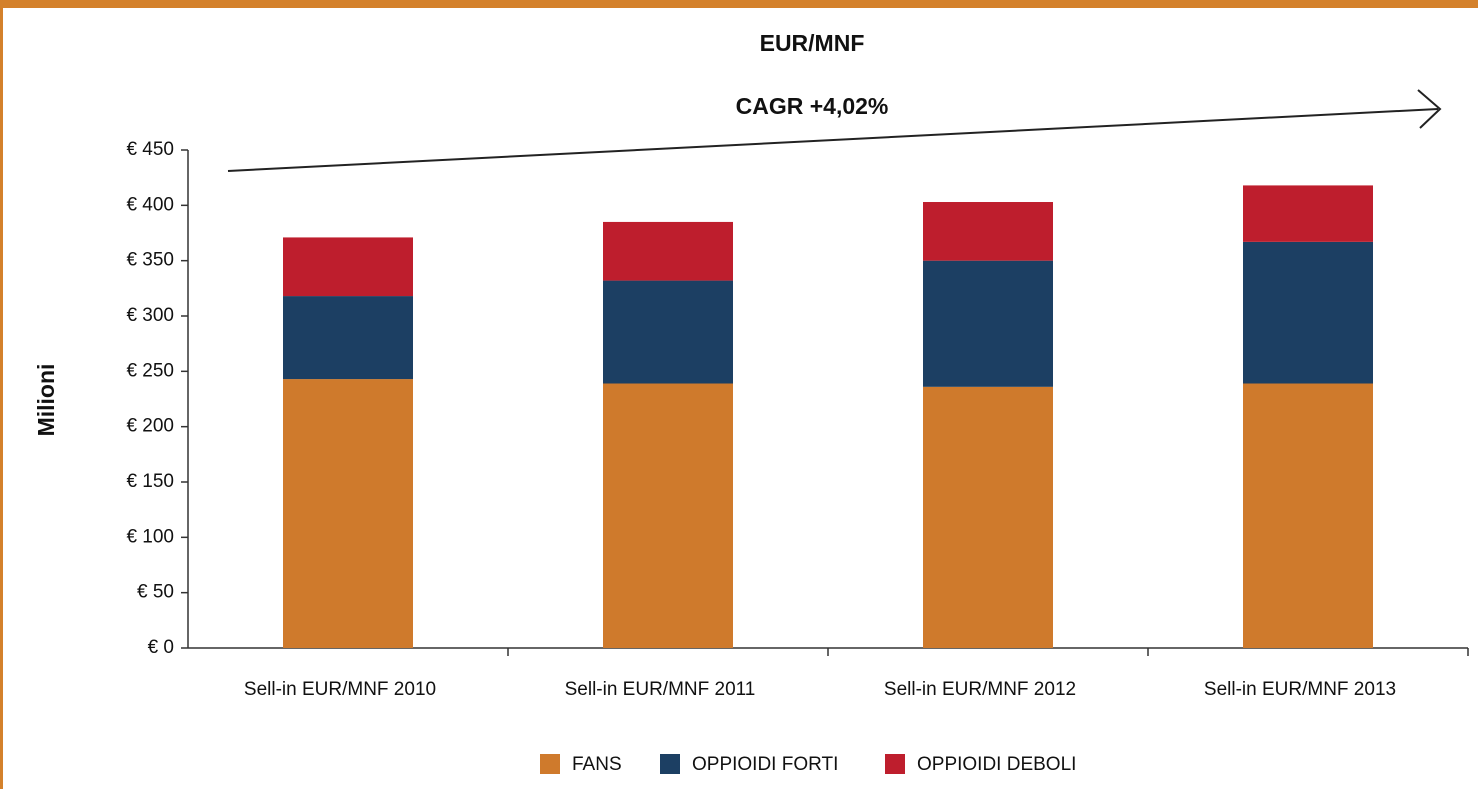 This screenshot has width=1478, height=789. I want to click on left-border, so click(1, 394).